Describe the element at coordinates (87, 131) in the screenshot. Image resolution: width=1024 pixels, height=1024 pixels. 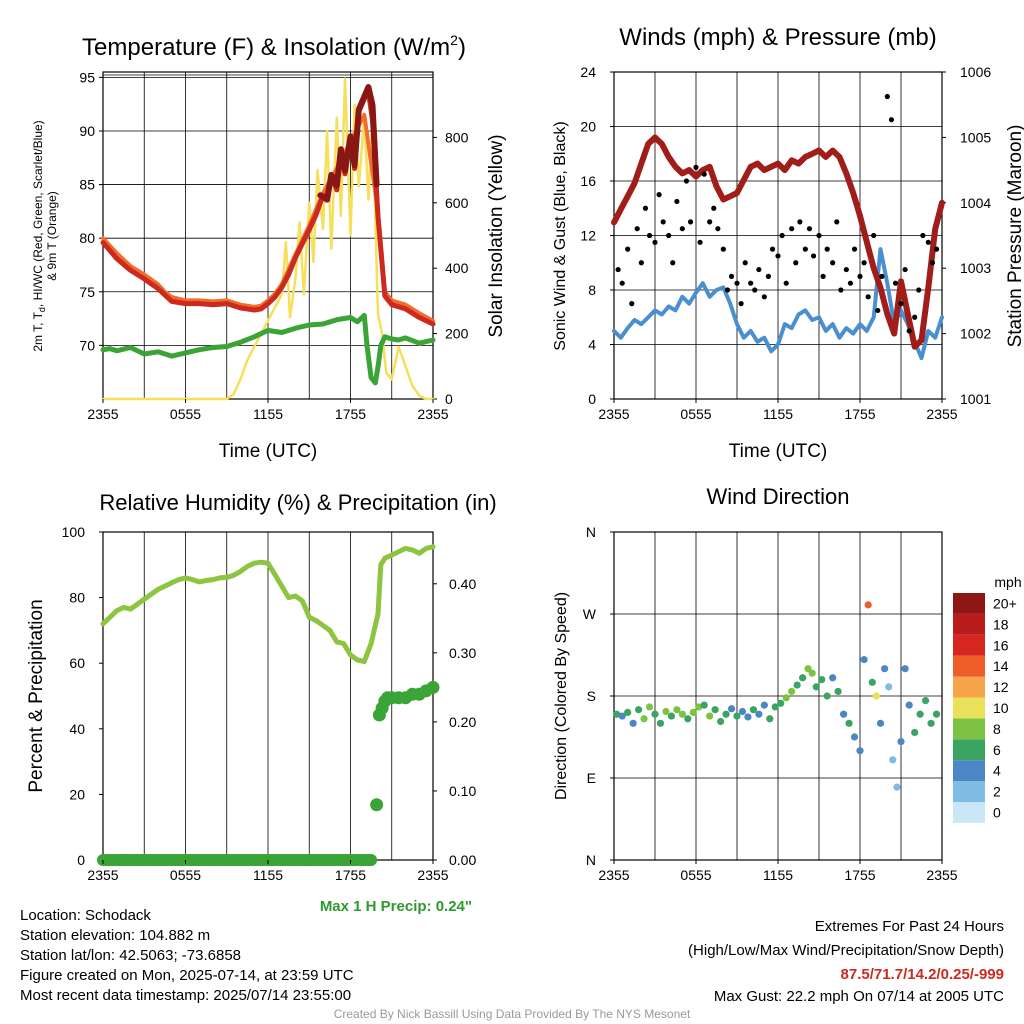
I see `temp-ytick-label: 90` at that location.